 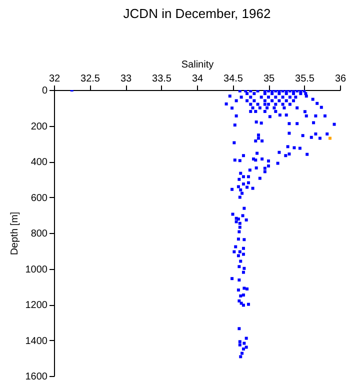 I want to click on y-tick-label: 1600, so click(x=36, y=377).